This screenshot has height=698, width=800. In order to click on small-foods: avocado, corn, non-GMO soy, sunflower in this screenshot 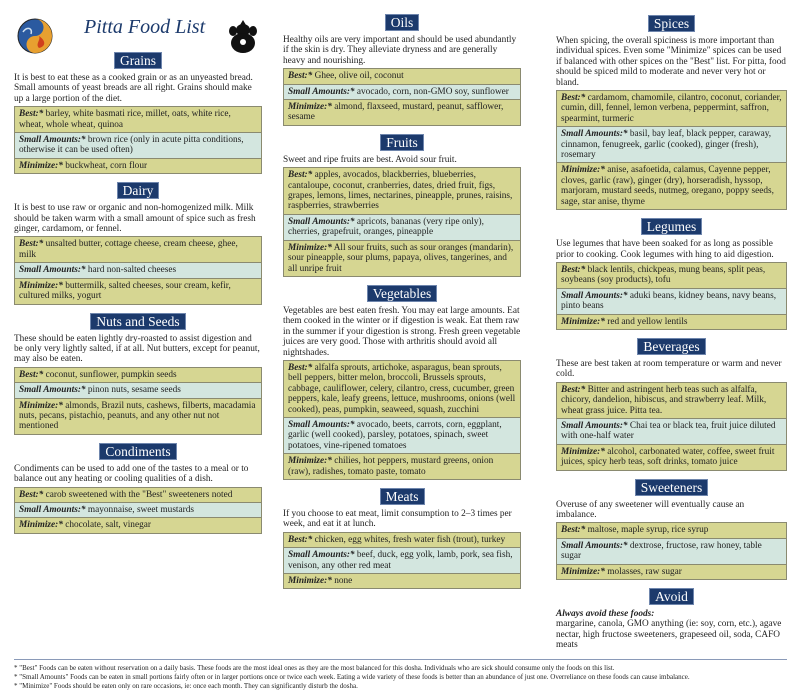, I will do `click(432, 91)`.